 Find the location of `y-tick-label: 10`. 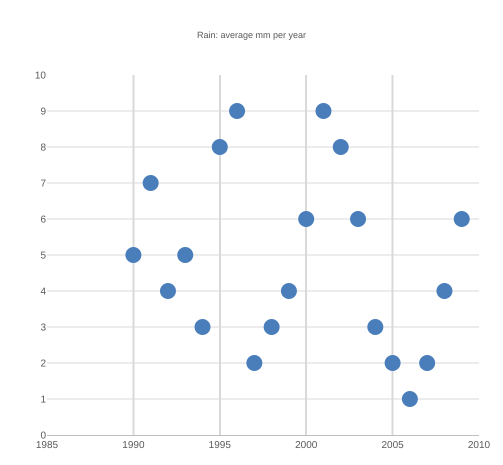

y-tick-label: 10 is located at coordinates (40, 76).